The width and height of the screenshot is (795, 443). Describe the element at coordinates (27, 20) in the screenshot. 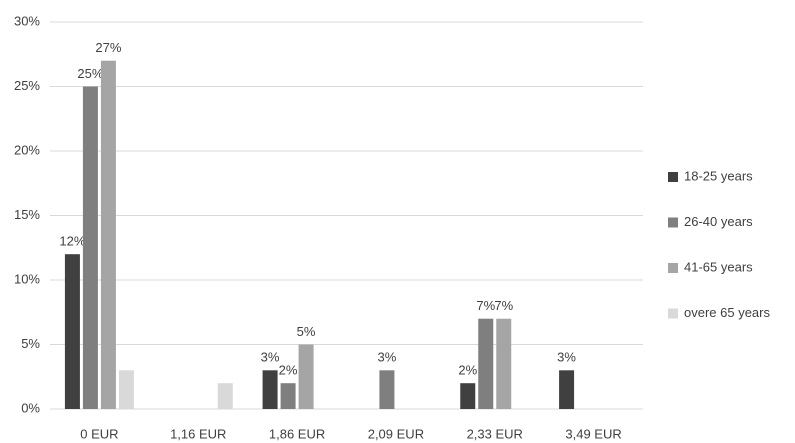

I see `y-tick-label: 30%` at that location.